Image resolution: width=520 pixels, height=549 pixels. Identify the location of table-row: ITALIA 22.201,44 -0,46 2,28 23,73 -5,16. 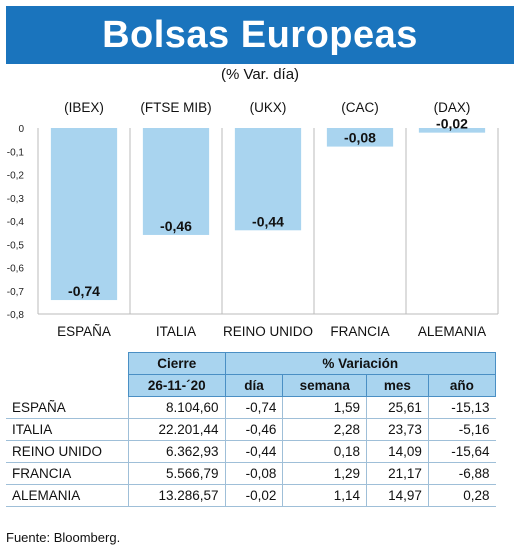
(251, 429).